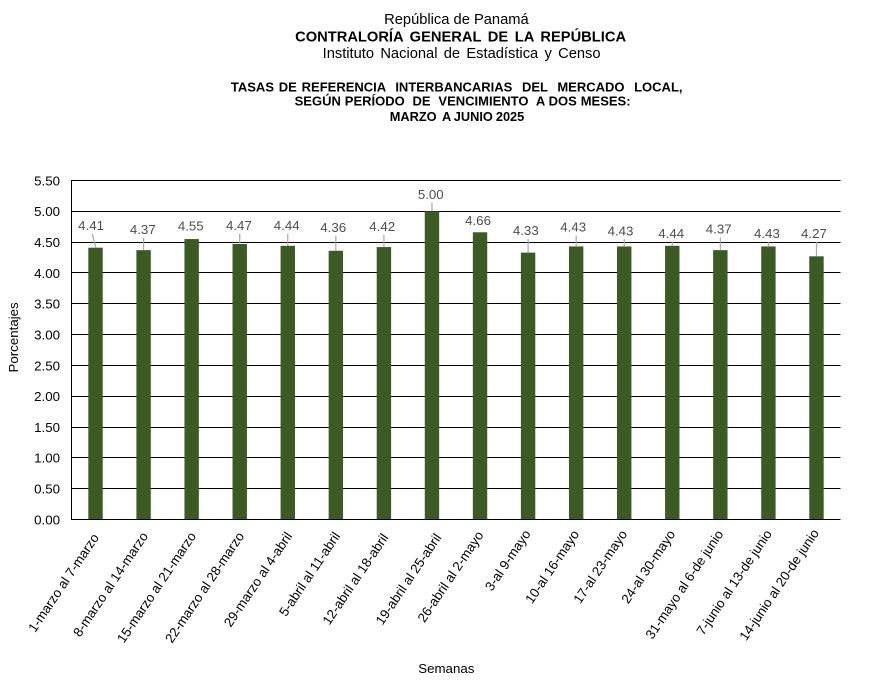 The height and width of the screenshot is (681, 877). What do you see at coordinates (446, 668) in the screenshot?
I see `svg-text: Semanas` at bounding box center [446, 668].